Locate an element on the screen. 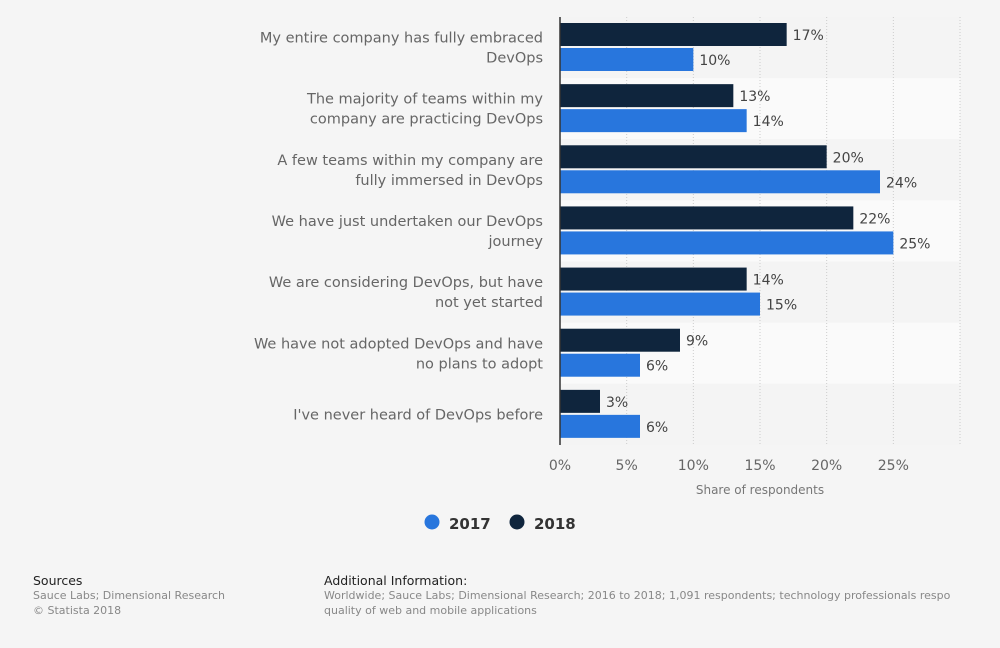  x-tick-label: 20% is located at coordinates (826, 466).